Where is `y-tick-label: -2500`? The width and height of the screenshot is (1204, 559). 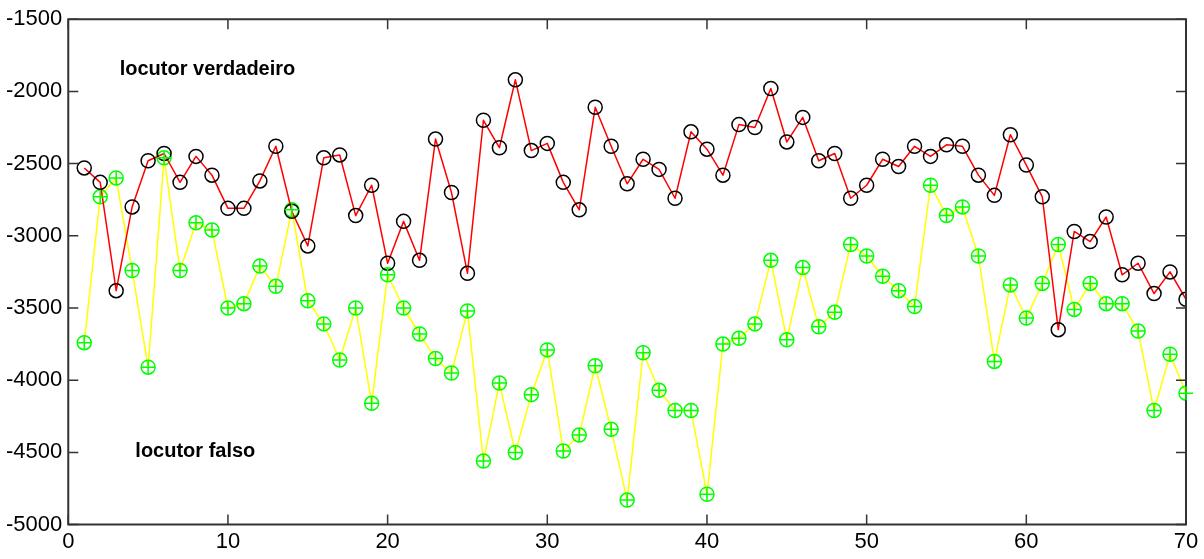 y-tick-label: -2500 is located at coordinates (34, 162).